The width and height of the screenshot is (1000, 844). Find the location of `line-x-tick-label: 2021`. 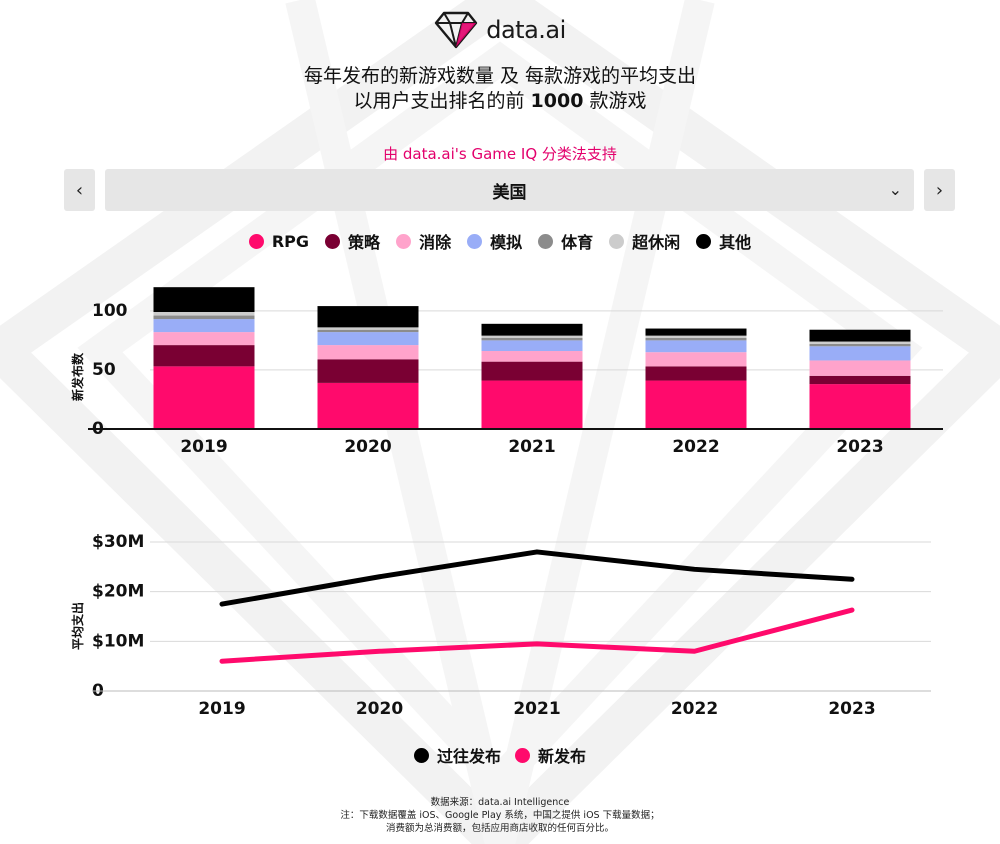

line-x-tick-label: 2021 is located at coordinates (536, 709).